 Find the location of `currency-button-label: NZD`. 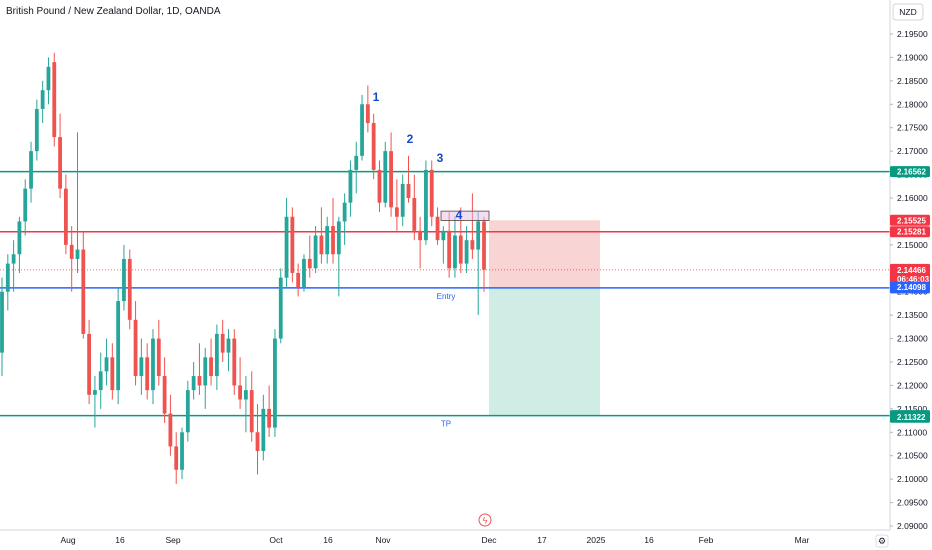

currency-button-label: NZD is located at coordinates (907, 12).